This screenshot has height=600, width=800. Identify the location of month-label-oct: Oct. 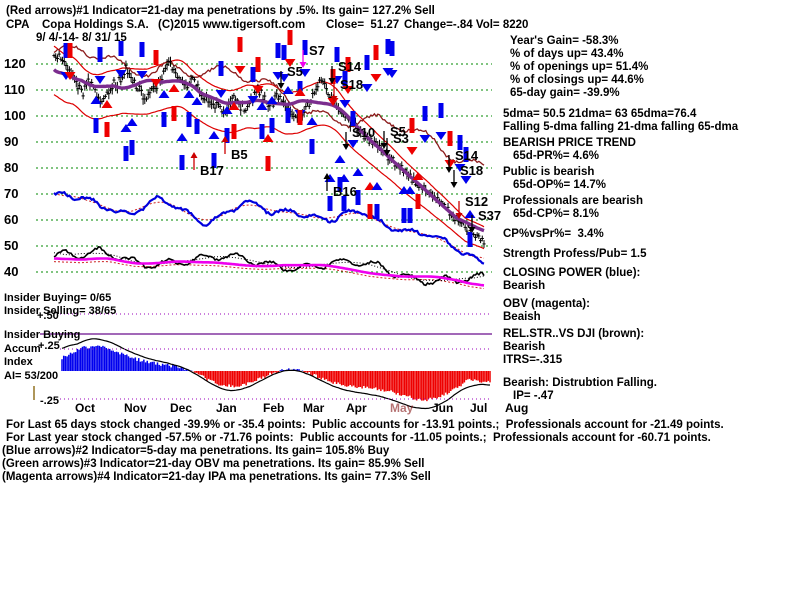
(85, 408).